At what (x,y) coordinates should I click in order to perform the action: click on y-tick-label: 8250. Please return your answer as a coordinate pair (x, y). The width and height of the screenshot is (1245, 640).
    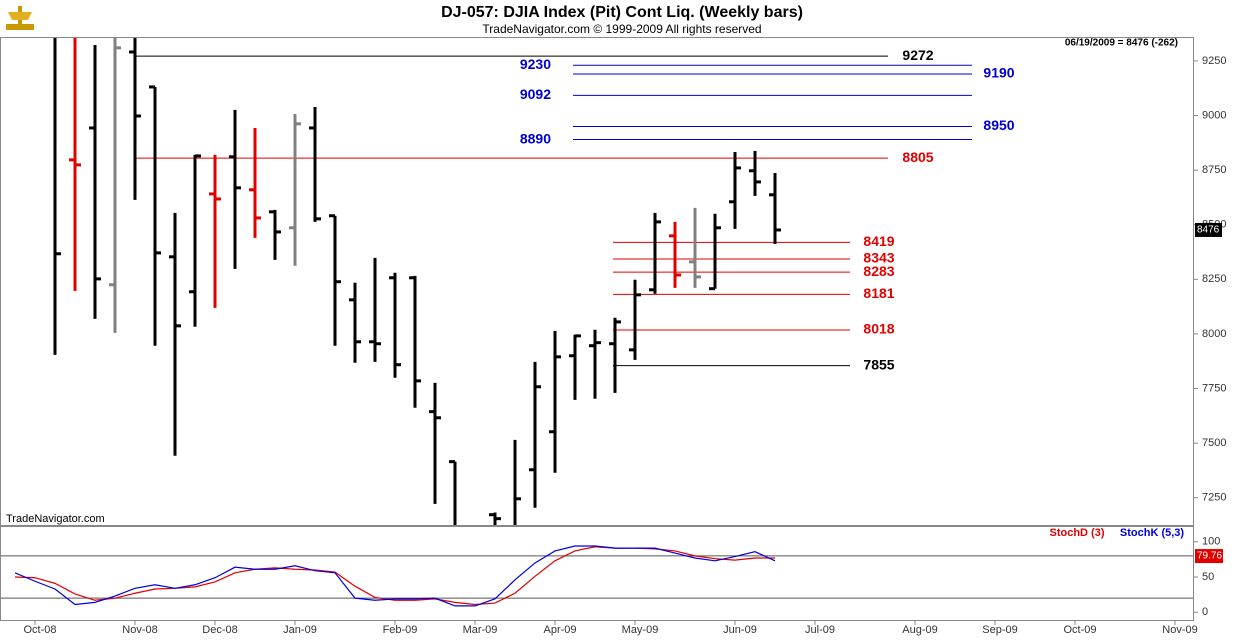
    Looking at the image, I should click on (1214, 279).